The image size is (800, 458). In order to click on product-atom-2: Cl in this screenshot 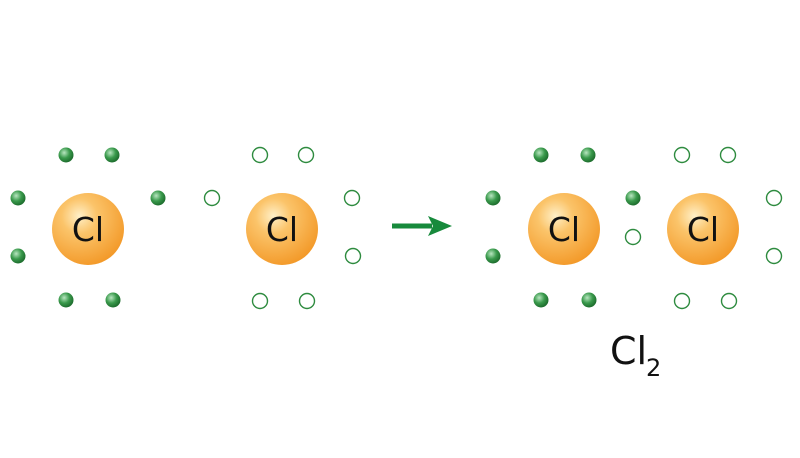, I will do `click(725, 228)`.